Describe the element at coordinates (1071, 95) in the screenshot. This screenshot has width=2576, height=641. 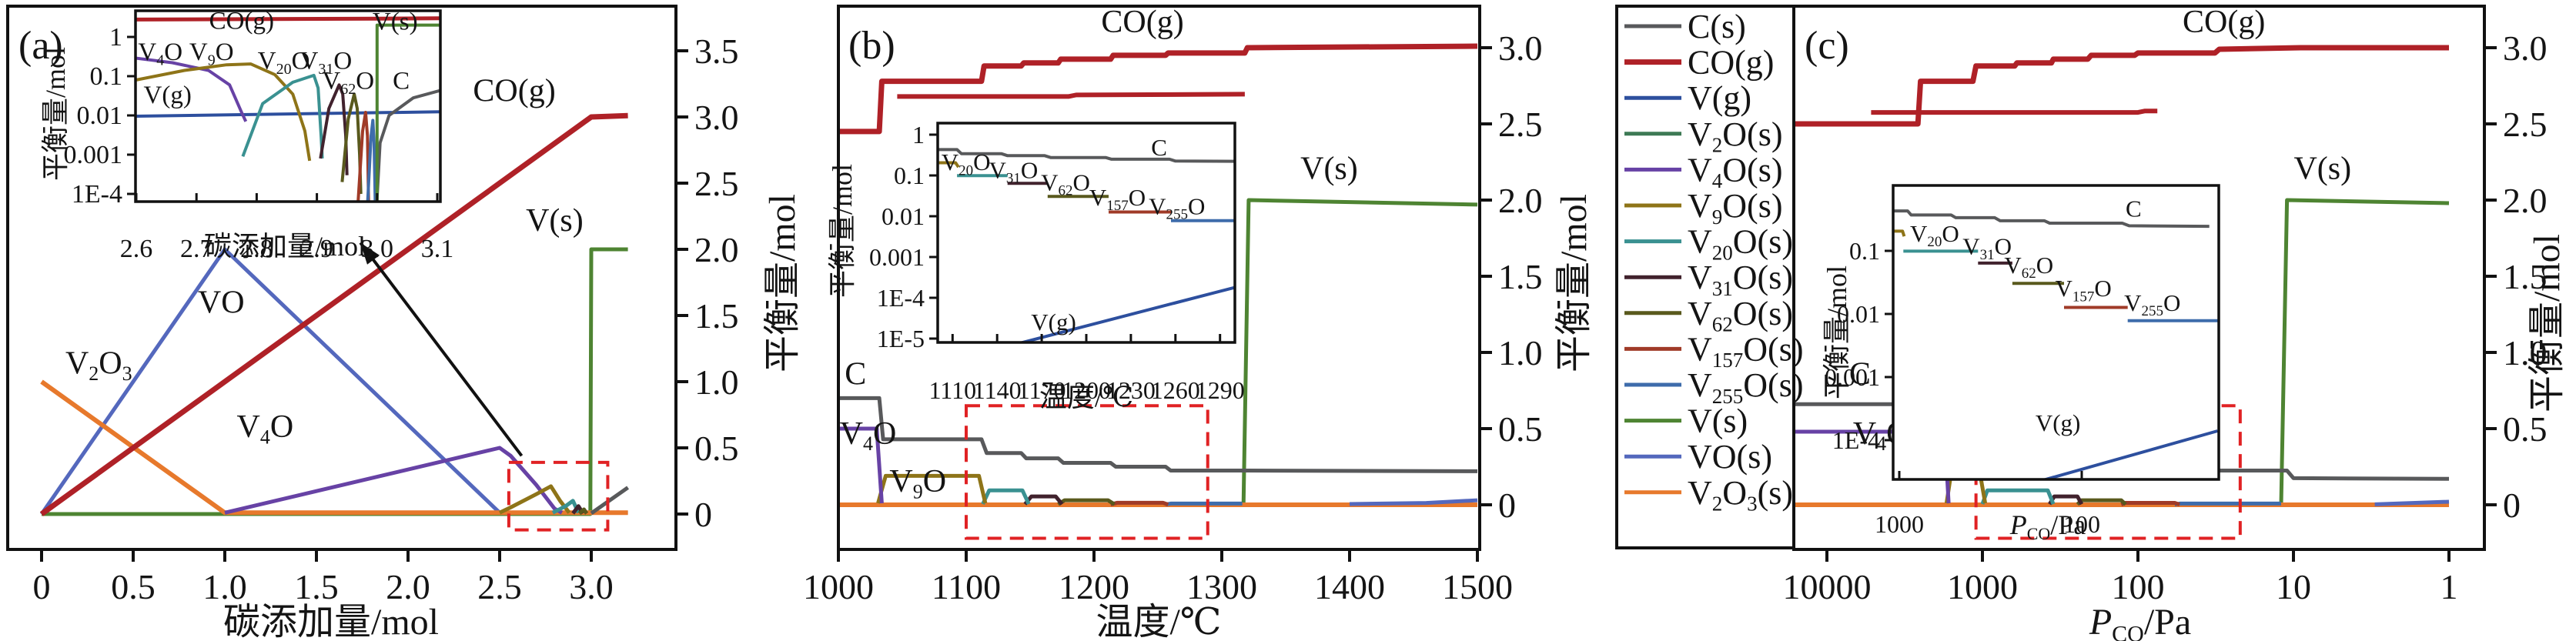
I see `panel-b-series-CO2` at that location.